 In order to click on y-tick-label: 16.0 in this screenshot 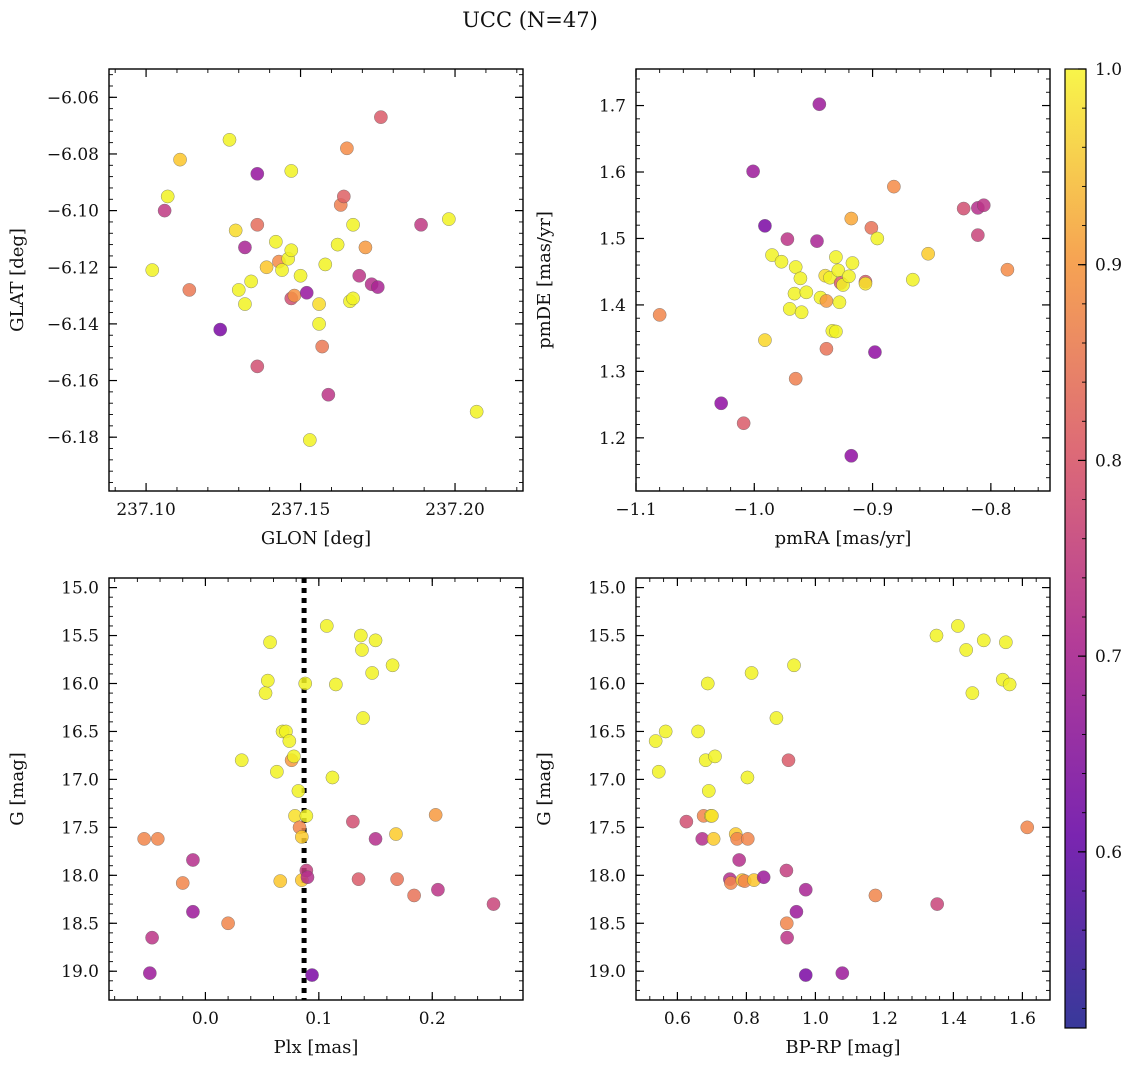, I will do `click(607, 685)`.